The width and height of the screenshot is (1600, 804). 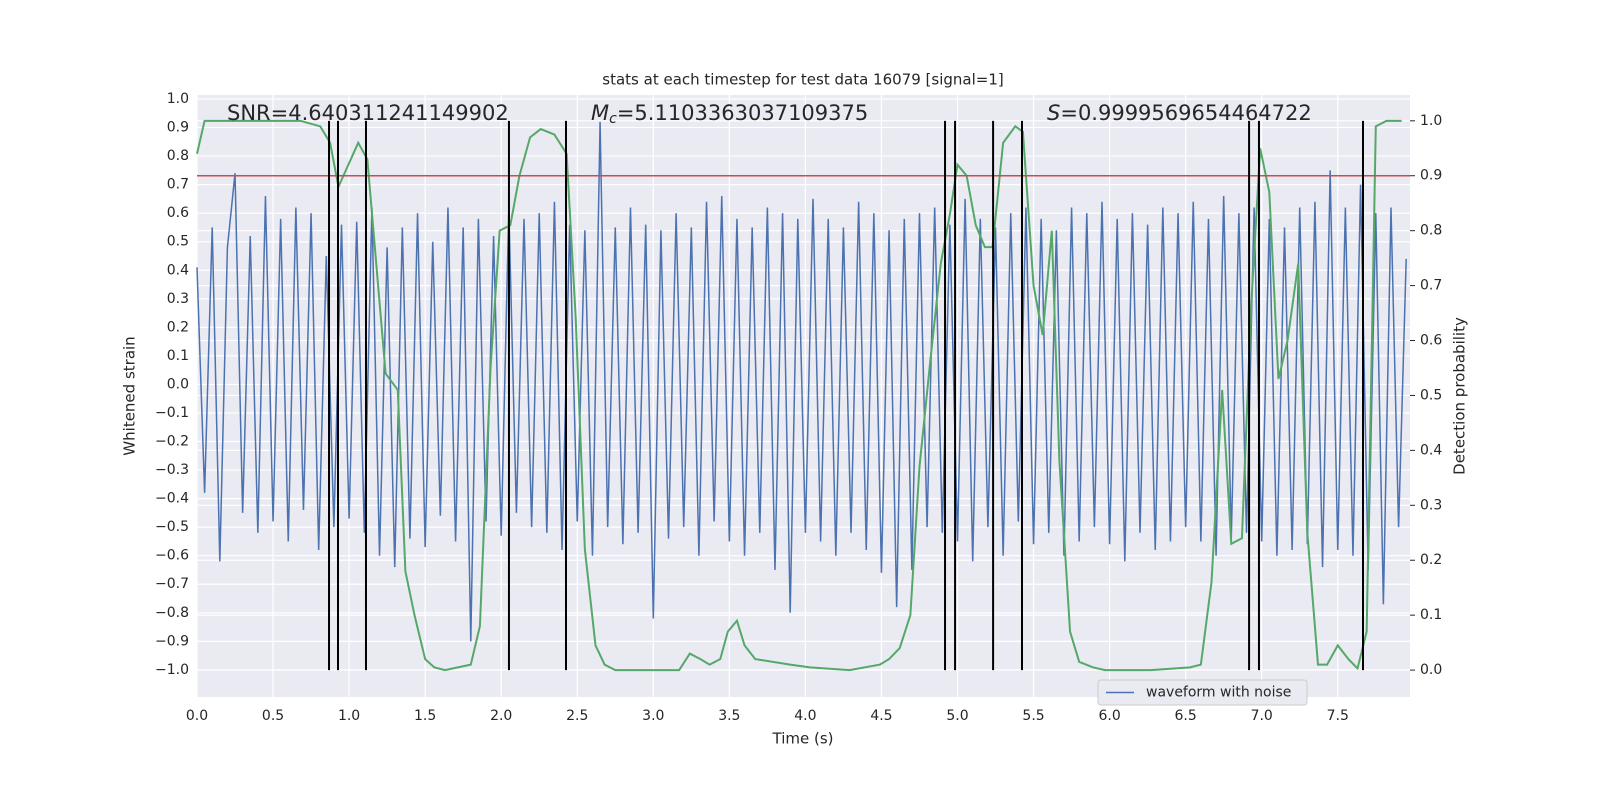 I want to click on y-tick-label: 0.4, so click(x=178, y=270).